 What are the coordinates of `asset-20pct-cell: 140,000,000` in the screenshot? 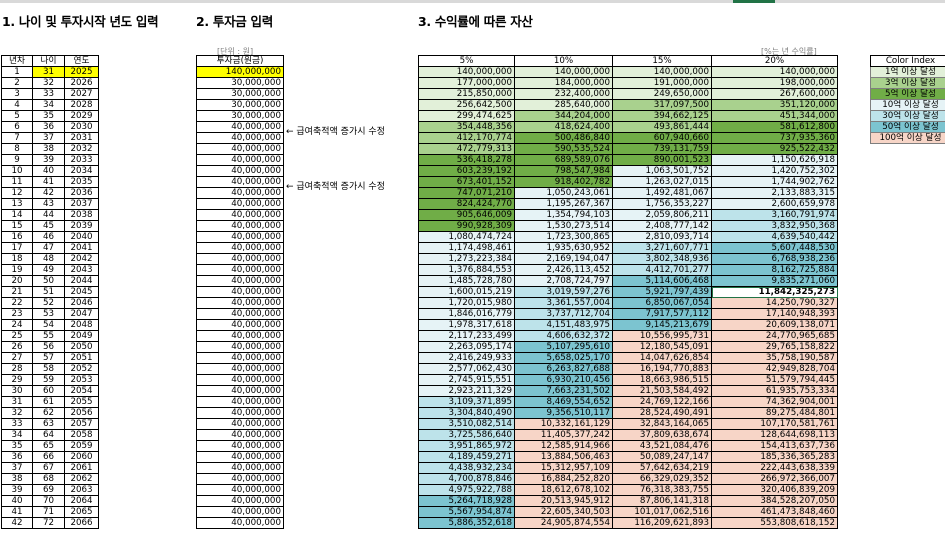 It's located at (774, 72).